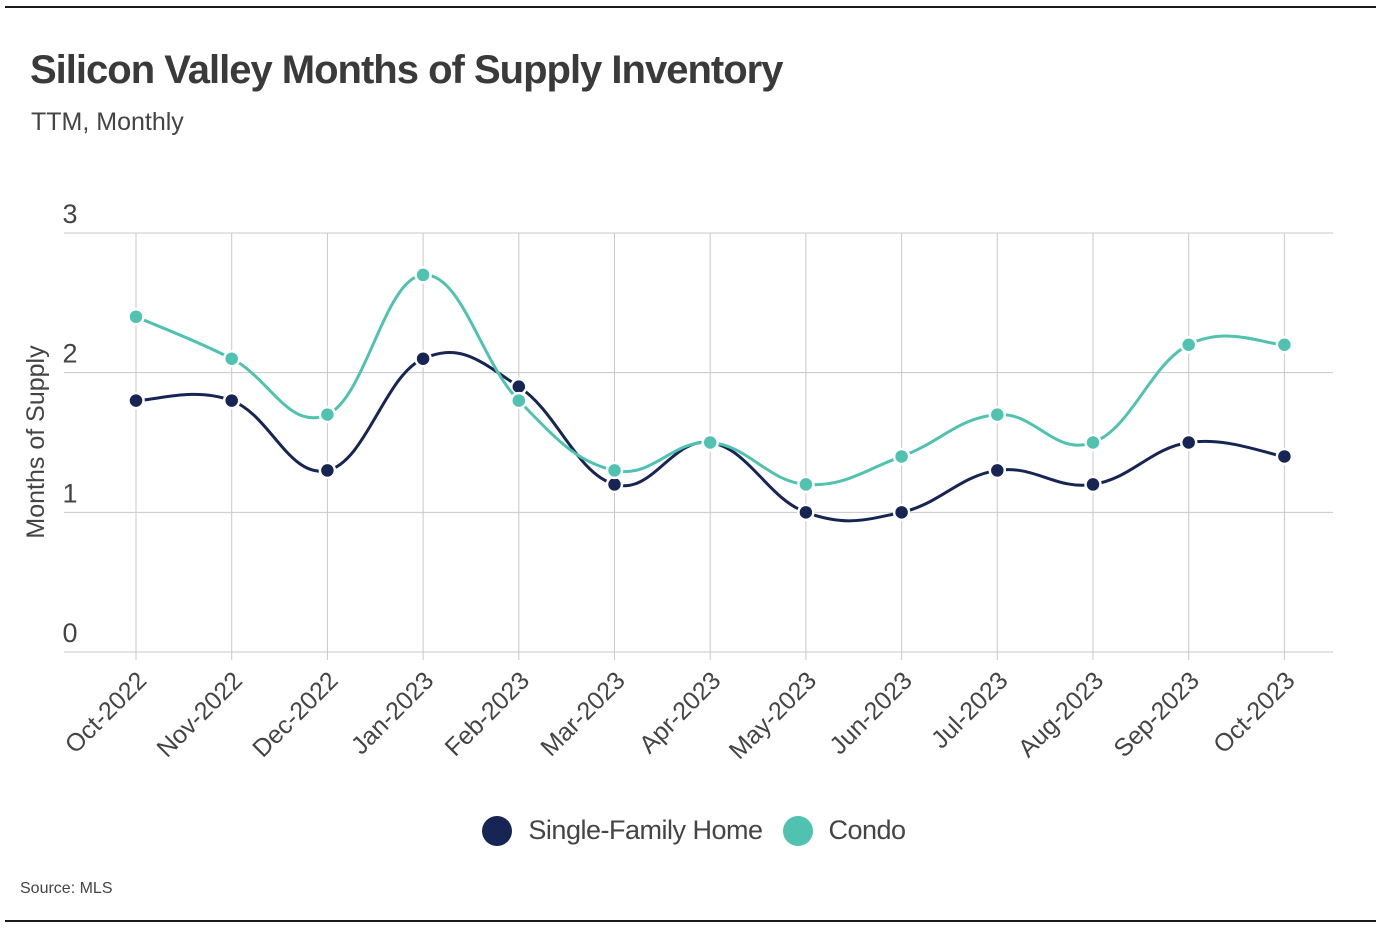 This screenshot has width=1388, height=934. Describe the element at coordinates (69, 354) in the screenshot. I see `y-tick-label: 2` at that location.